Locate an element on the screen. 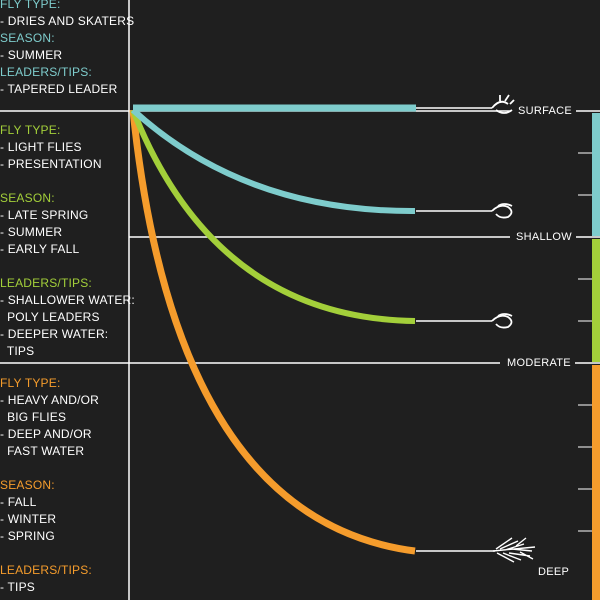 The image size is (600, 600). deep-depth-bar is located at coordinates (596, 482).